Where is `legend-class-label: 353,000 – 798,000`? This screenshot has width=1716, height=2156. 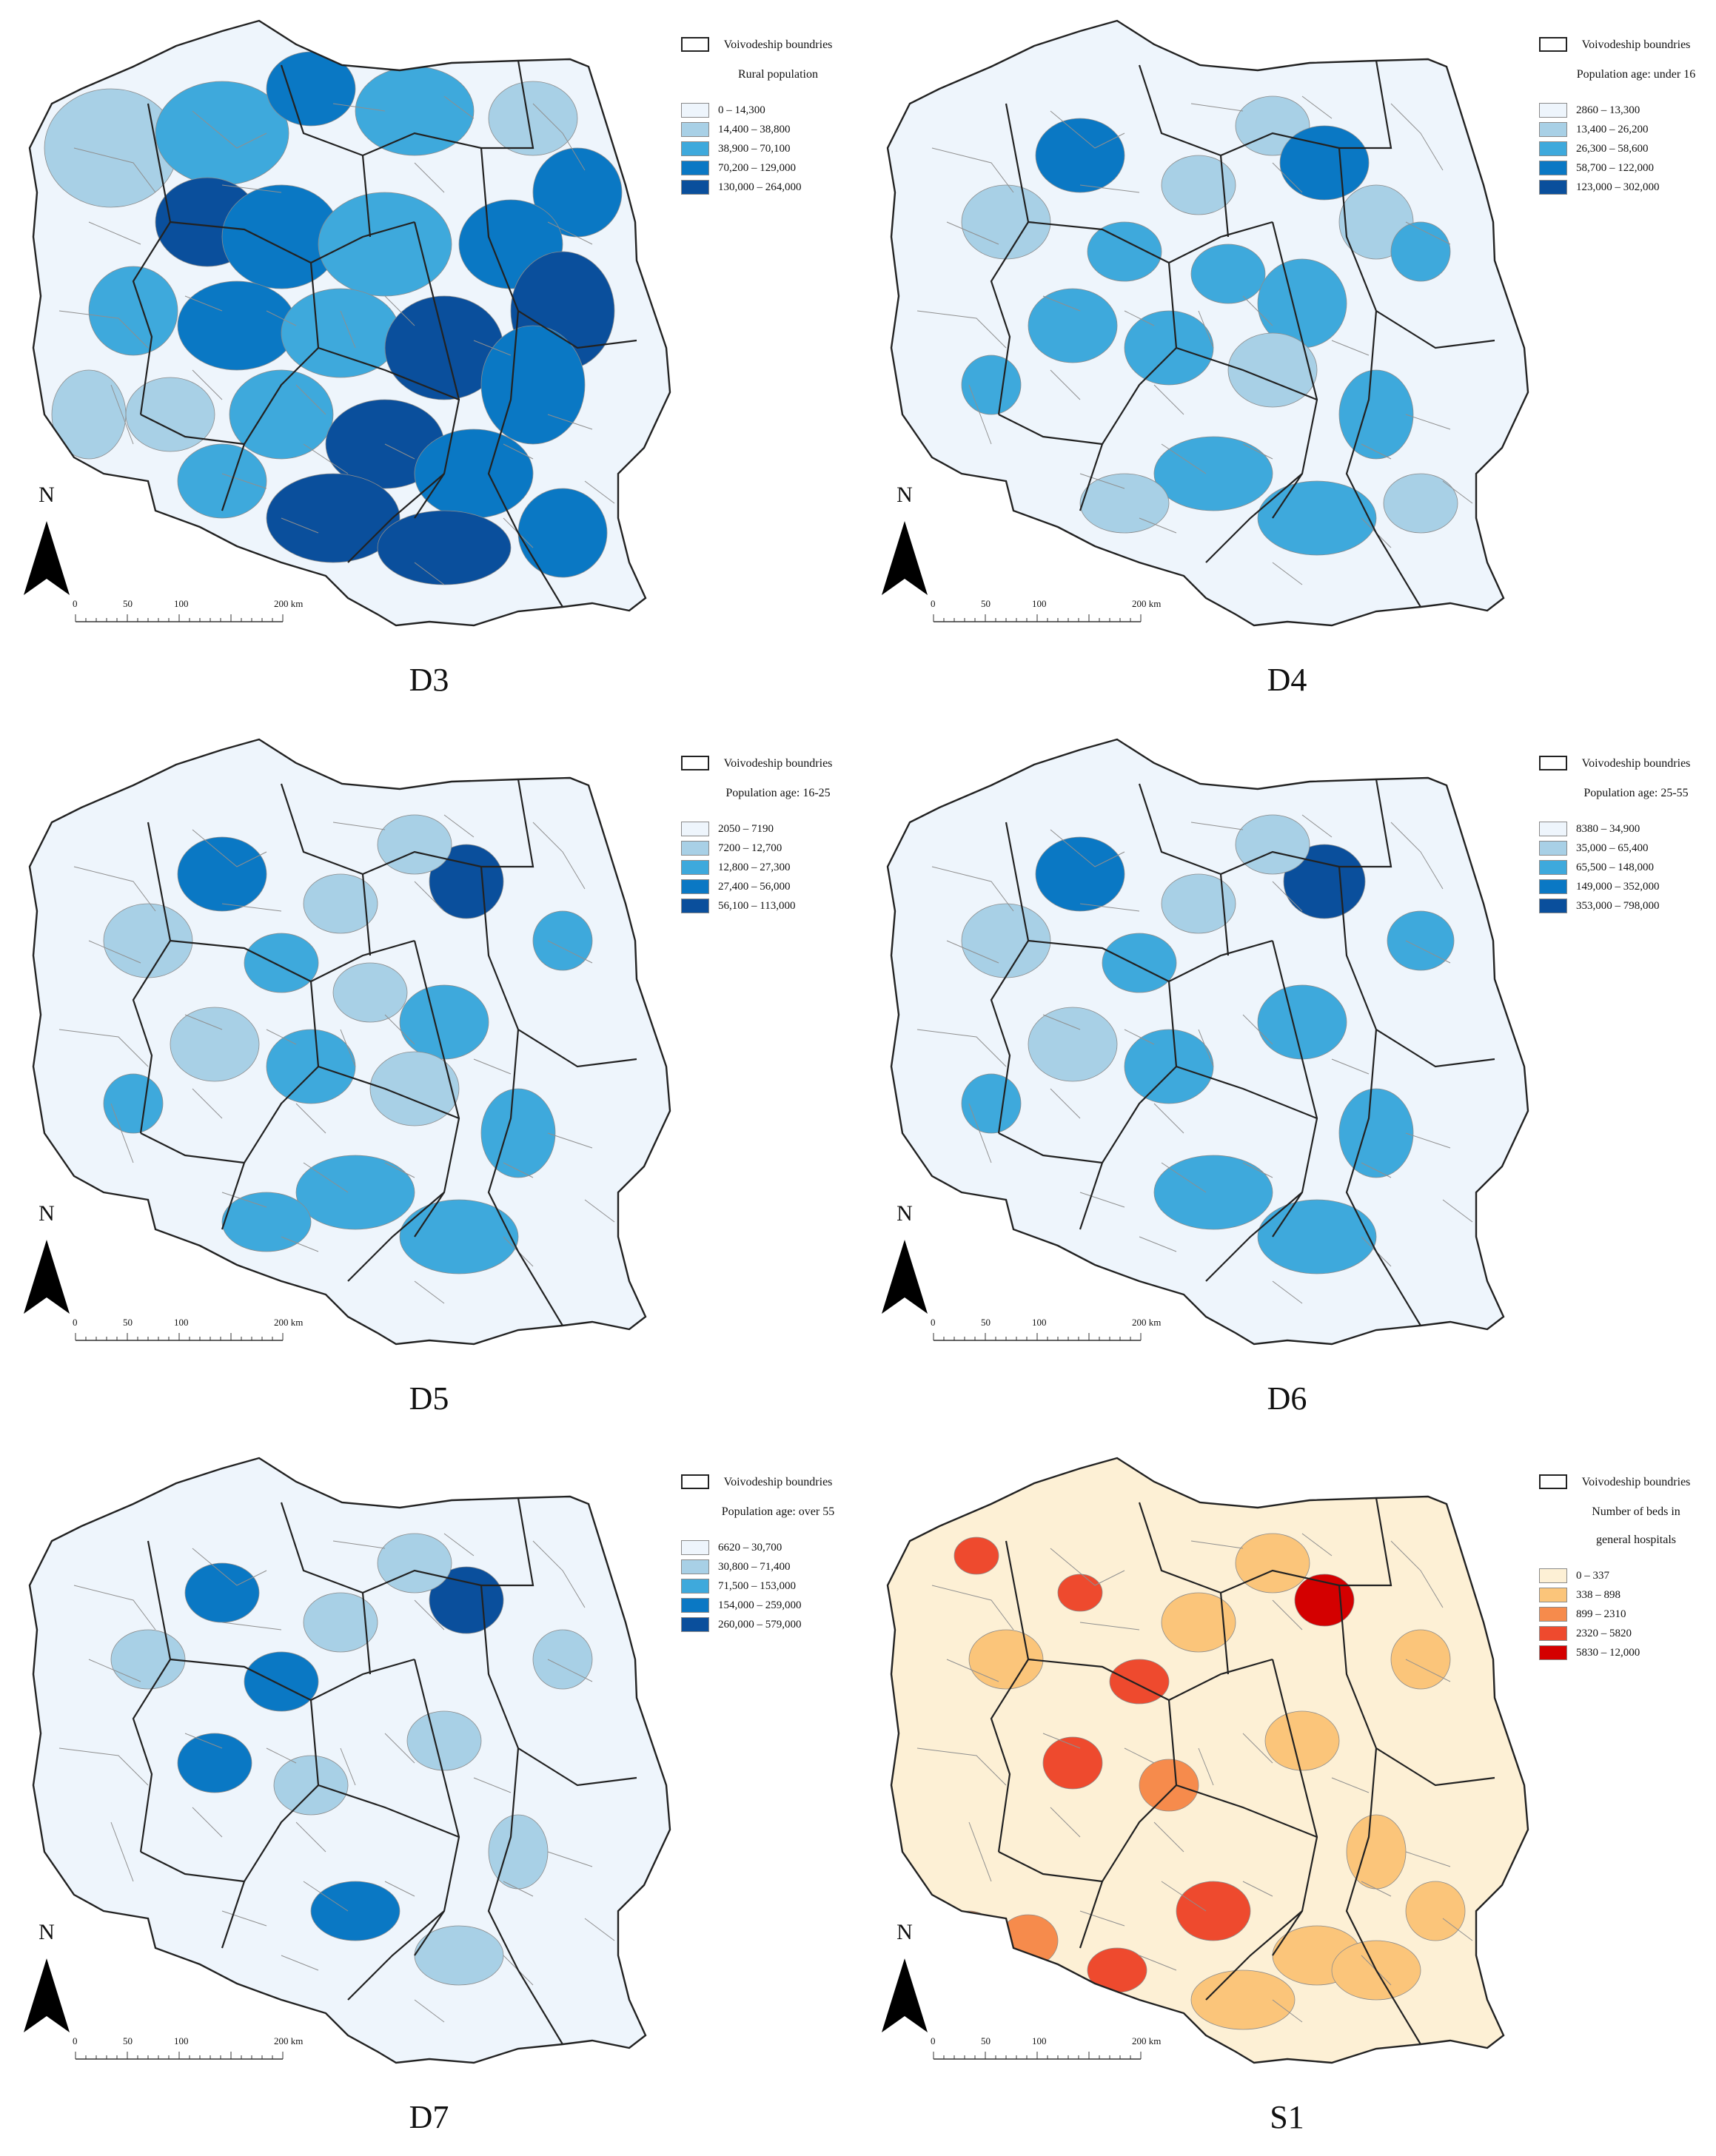 legend-class-label: 353,000 – 798,000 is located at coordinates (1618, 906).